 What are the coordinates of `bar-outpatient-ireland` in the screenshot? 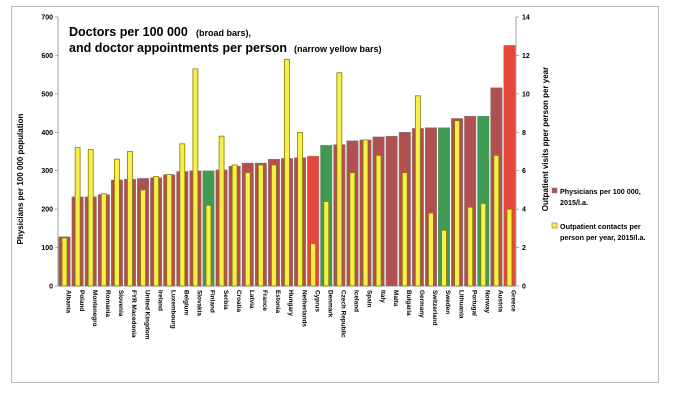 It's located at (156, 231).